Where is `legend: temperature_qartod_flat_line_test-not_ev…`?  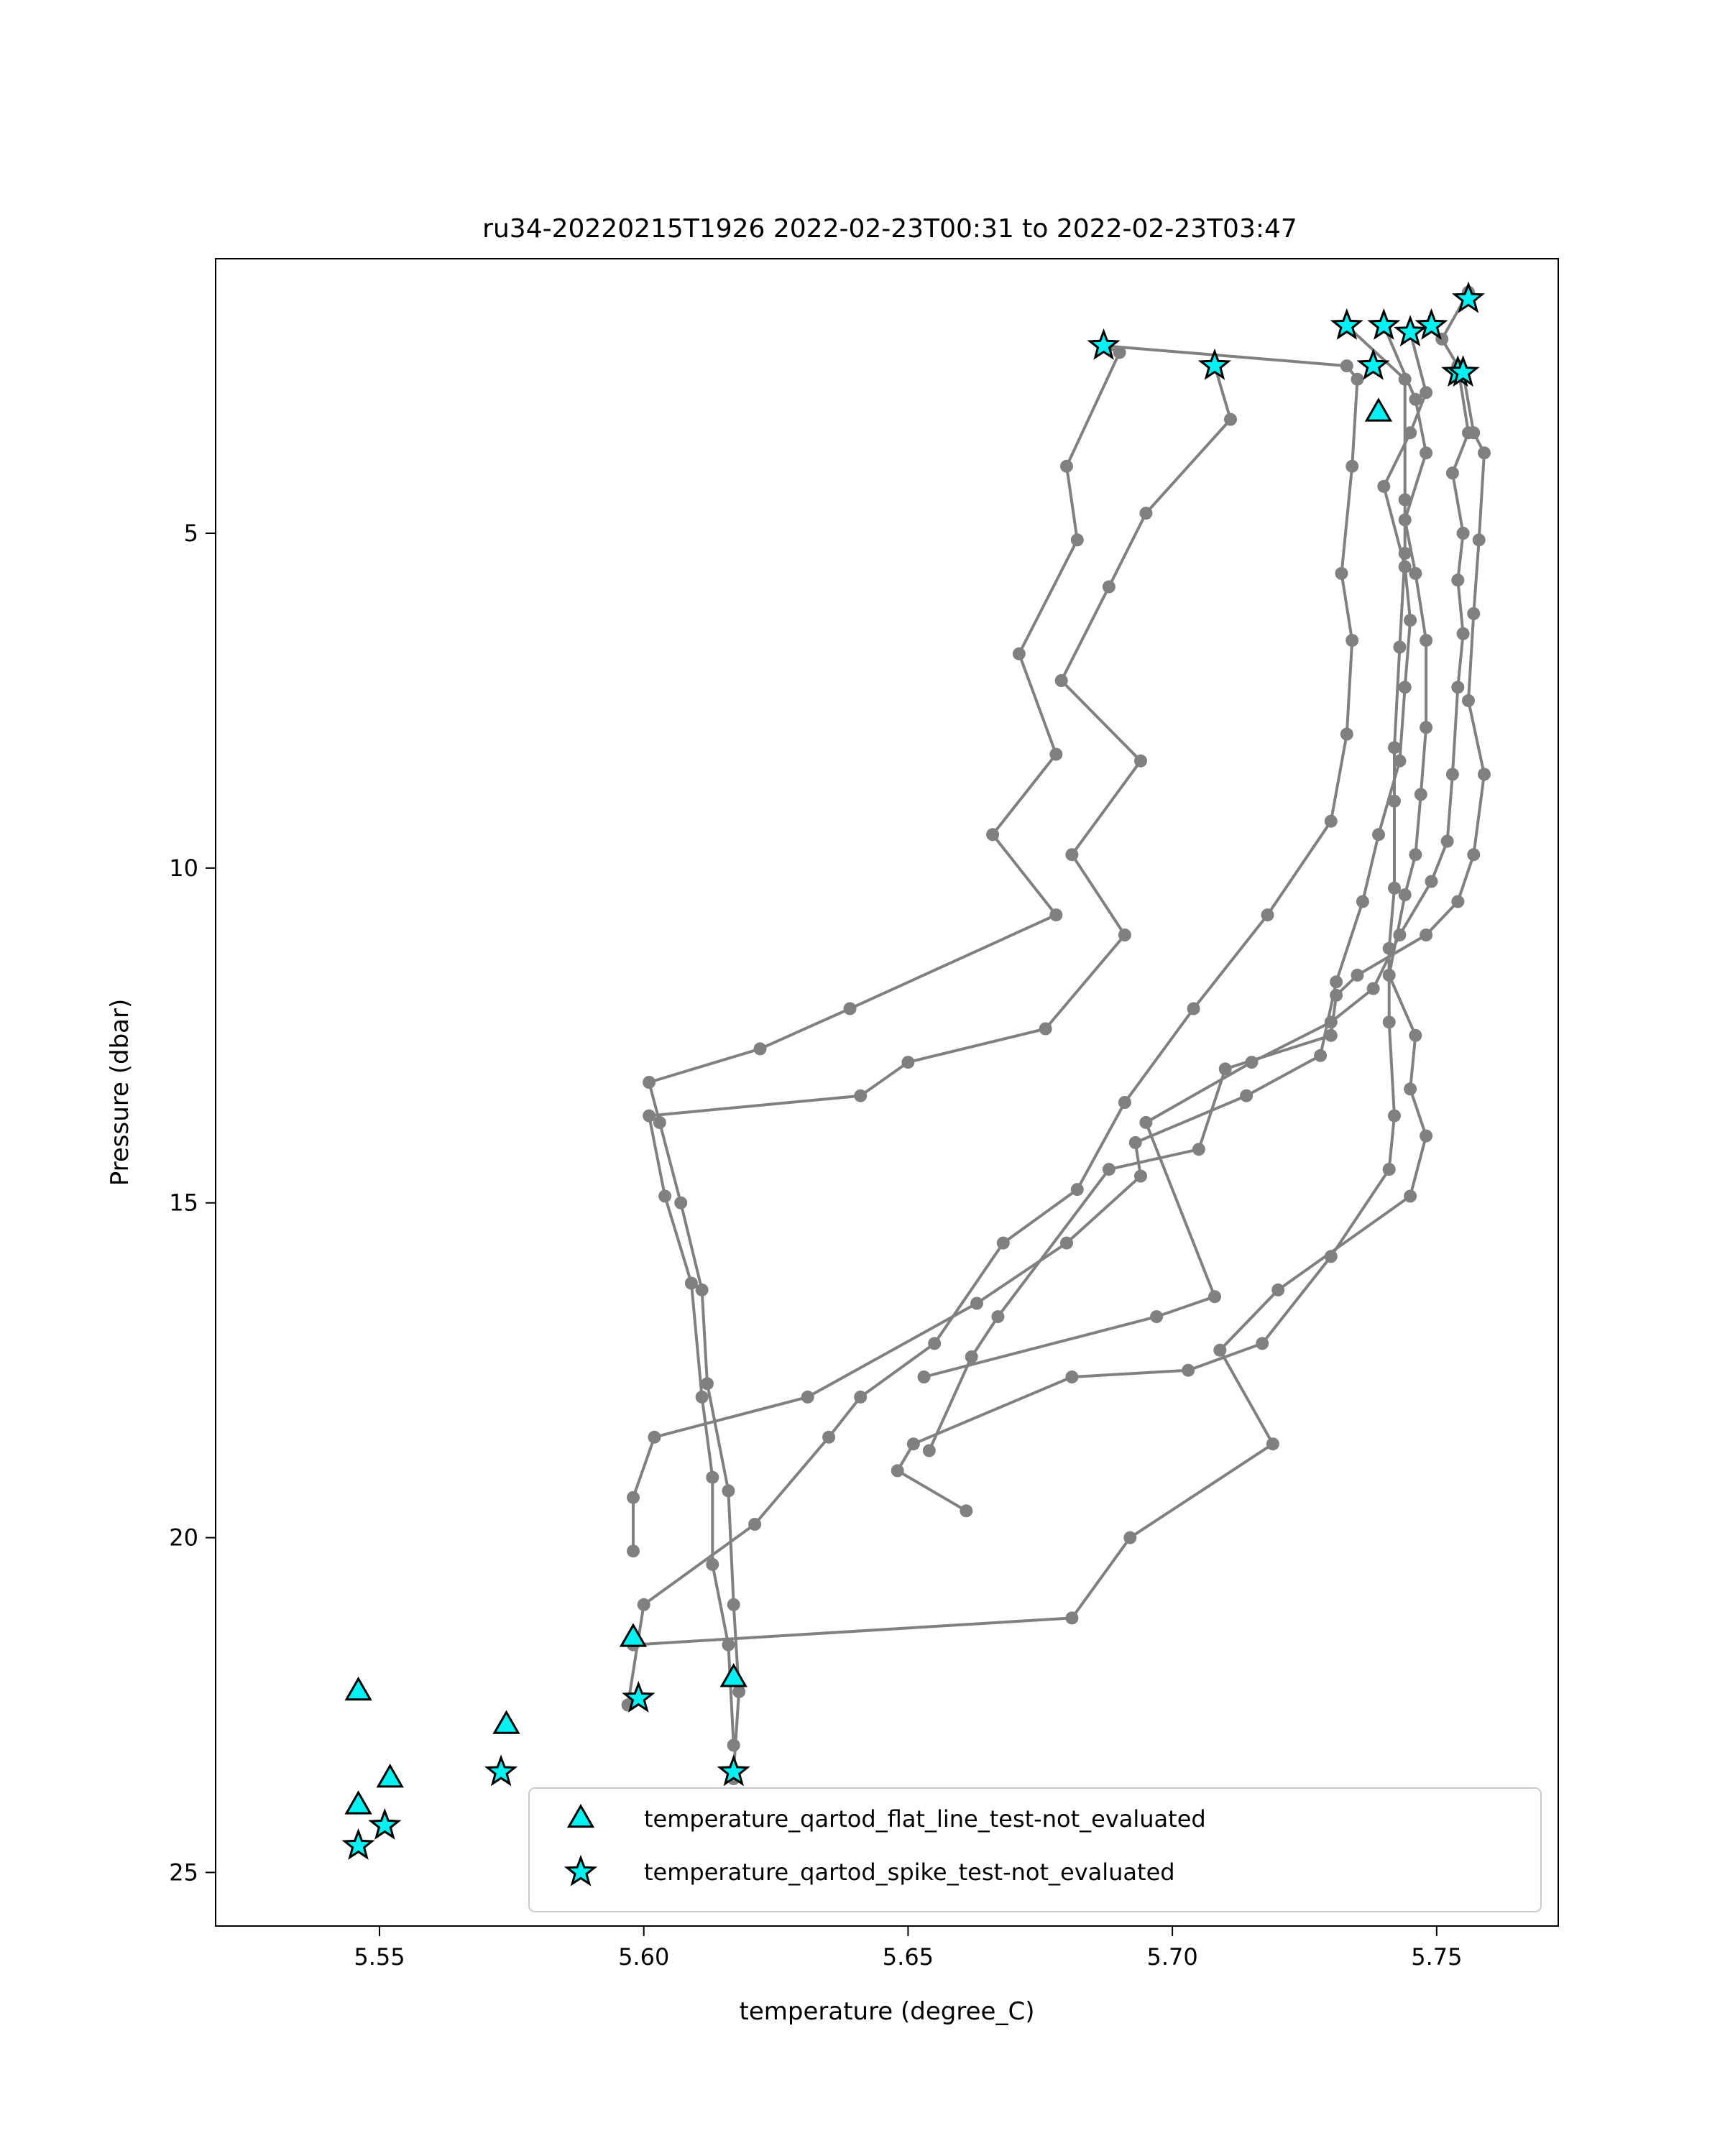 legend: temperature_qartod_flat_line_test-not_ev… is located at coordinates (1035, 1850).